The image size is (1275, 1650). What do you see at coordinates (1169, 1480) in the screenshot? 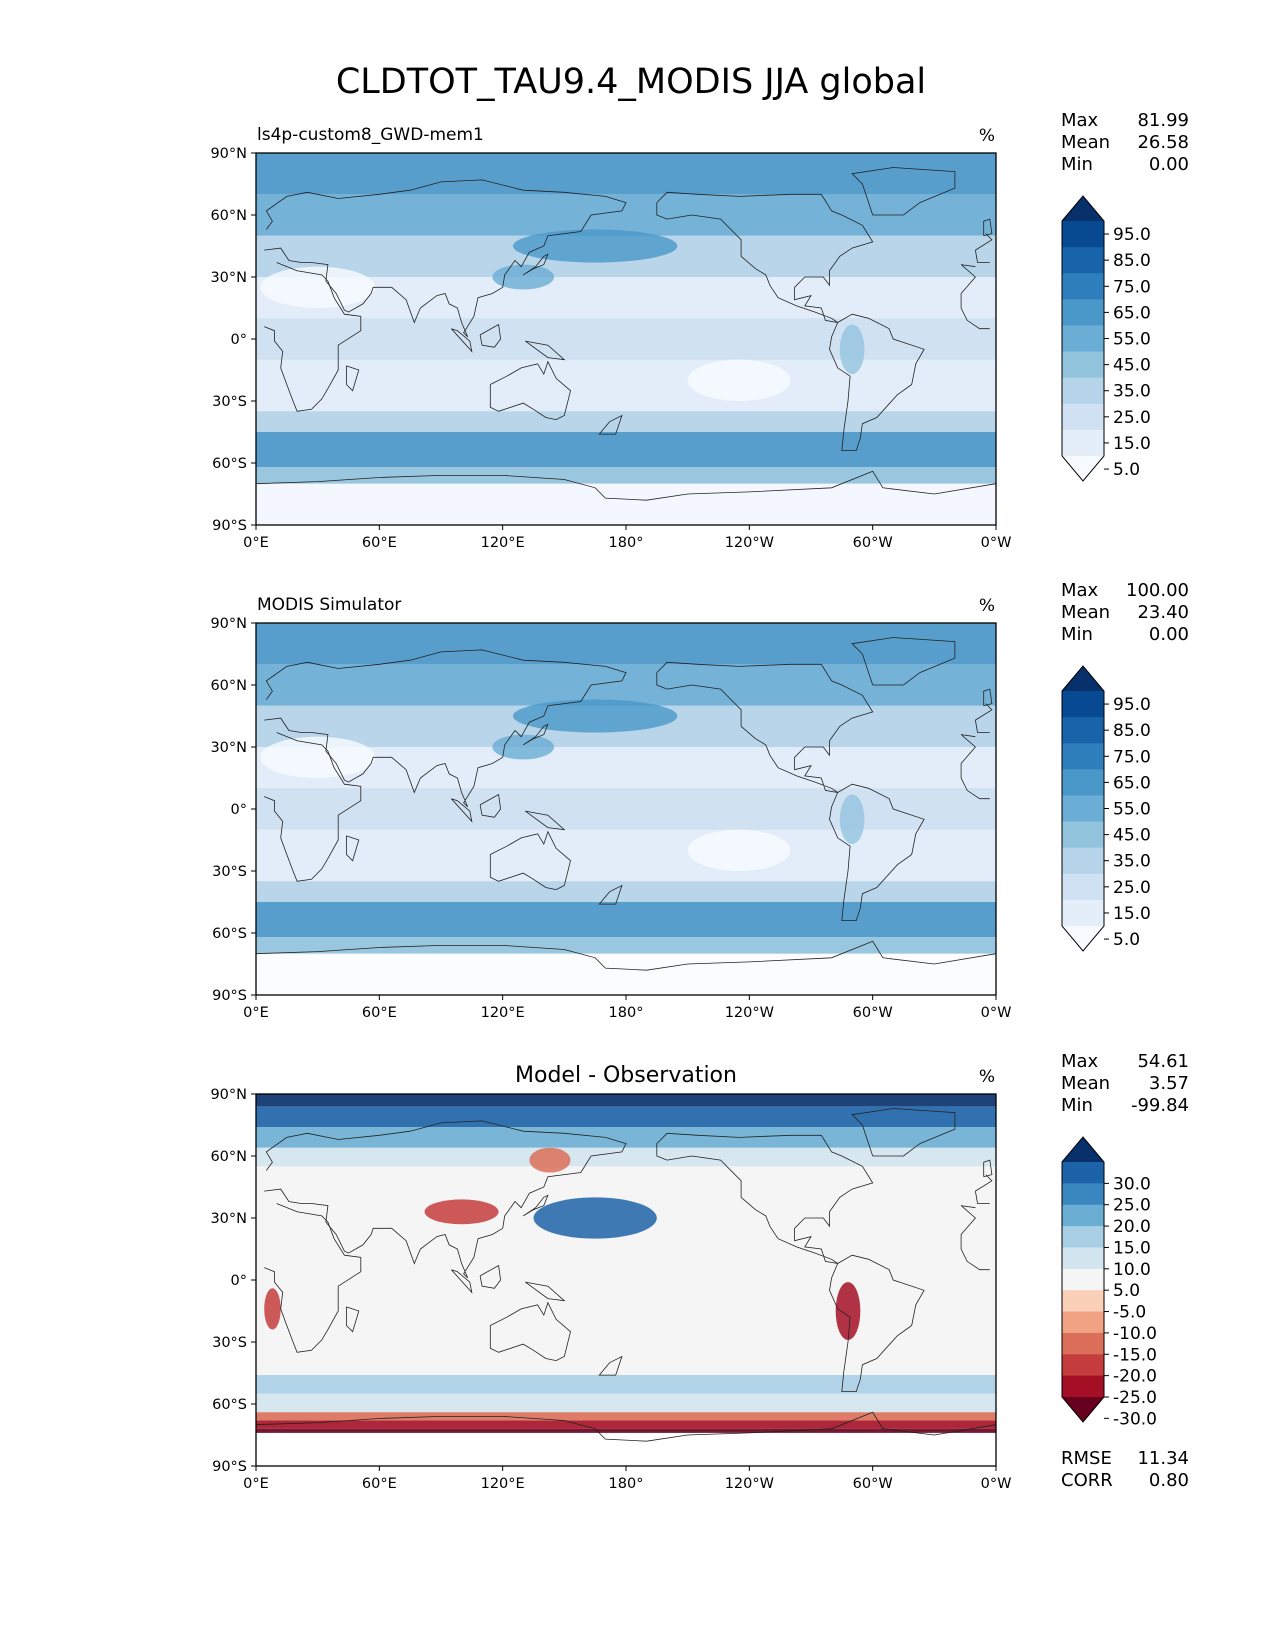
I see `stat-value: 0.80` at bounding box center [1169, 1480].